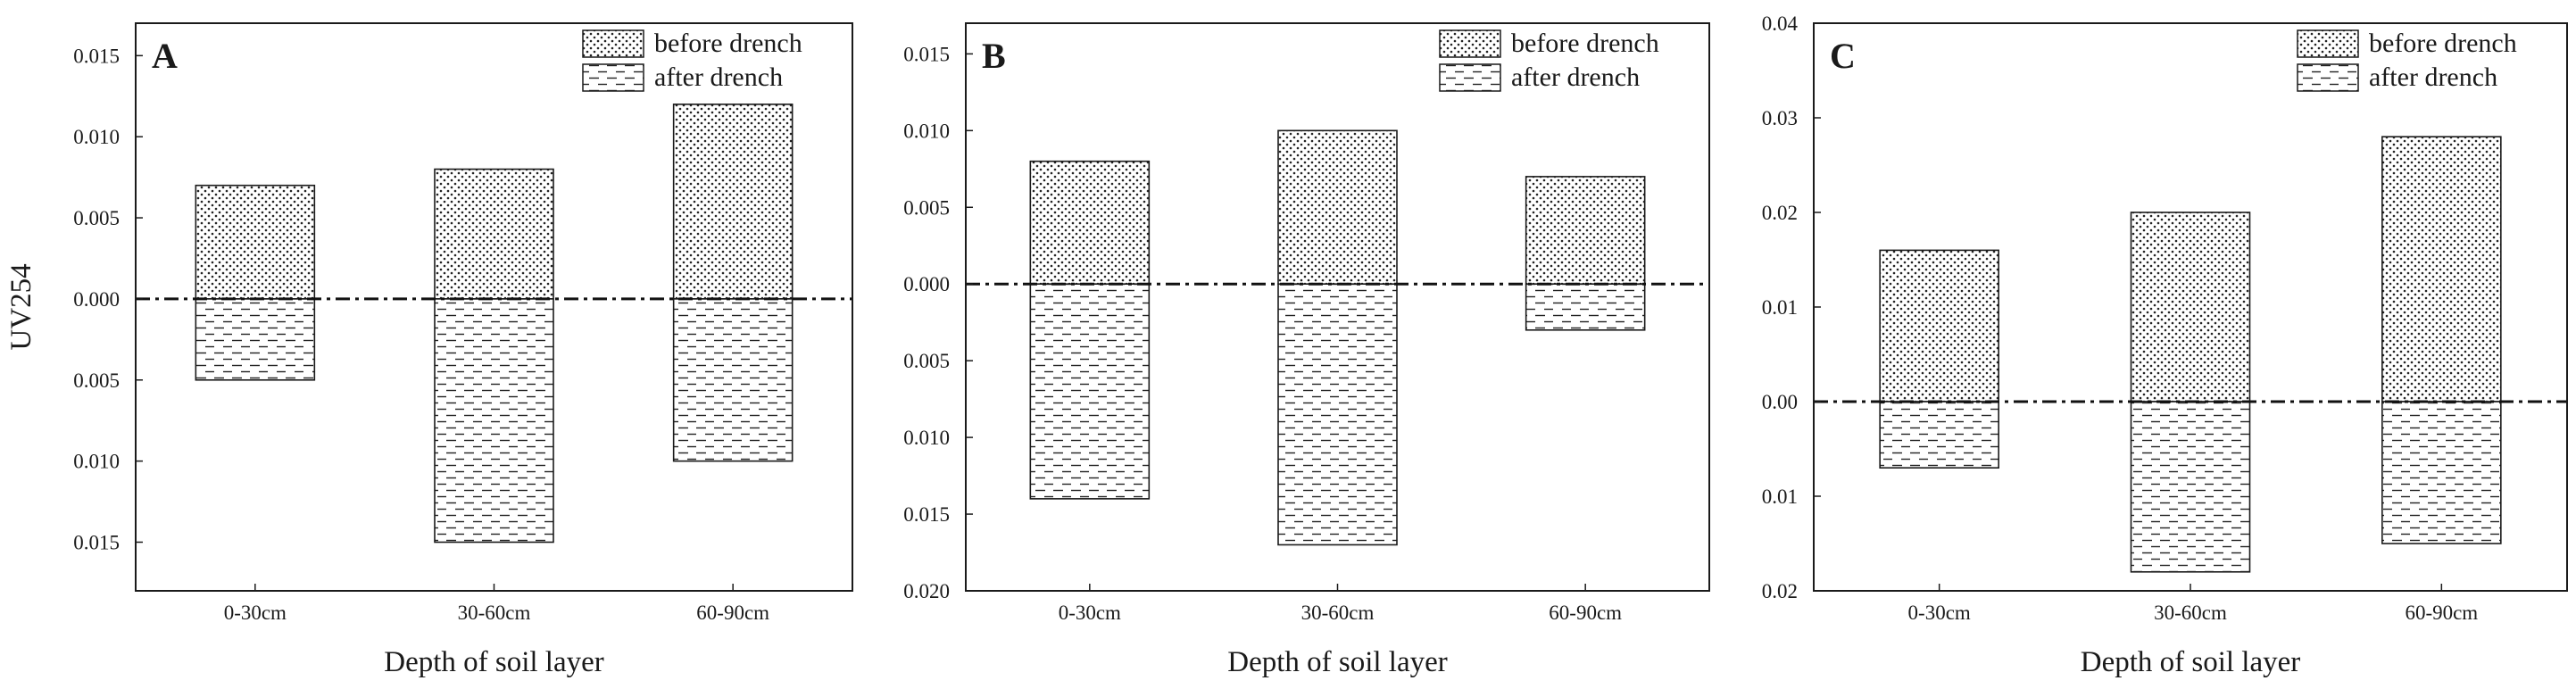 This screenshot has width=2576, height=689. Describe the element at coordinates (1780, 402) in the screenshot. I see `y-tick-label: 0.00` at that location.